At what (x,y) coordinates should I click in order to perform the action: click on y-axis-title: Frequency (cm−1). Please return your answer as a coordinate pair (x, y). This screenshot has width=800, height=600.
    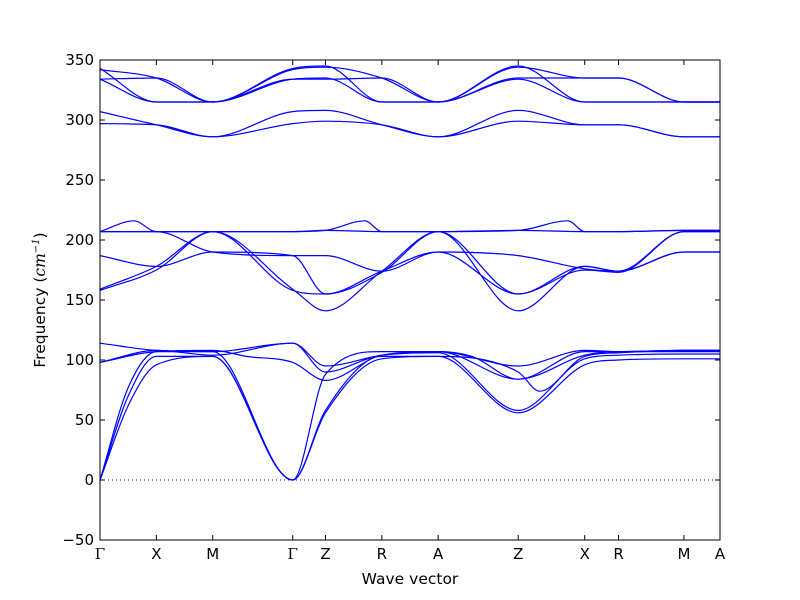
    Looking at the image, I should click on (40, 299).